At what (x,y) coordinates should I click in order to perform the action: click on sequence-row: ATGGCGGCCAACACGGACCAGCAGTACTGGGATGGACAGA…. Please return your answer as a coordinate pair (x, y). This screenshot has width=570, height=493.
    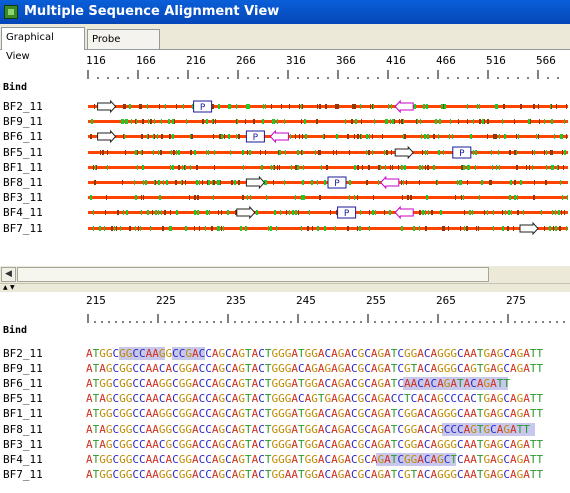
    Looking at the image, I should click on (315, 459).